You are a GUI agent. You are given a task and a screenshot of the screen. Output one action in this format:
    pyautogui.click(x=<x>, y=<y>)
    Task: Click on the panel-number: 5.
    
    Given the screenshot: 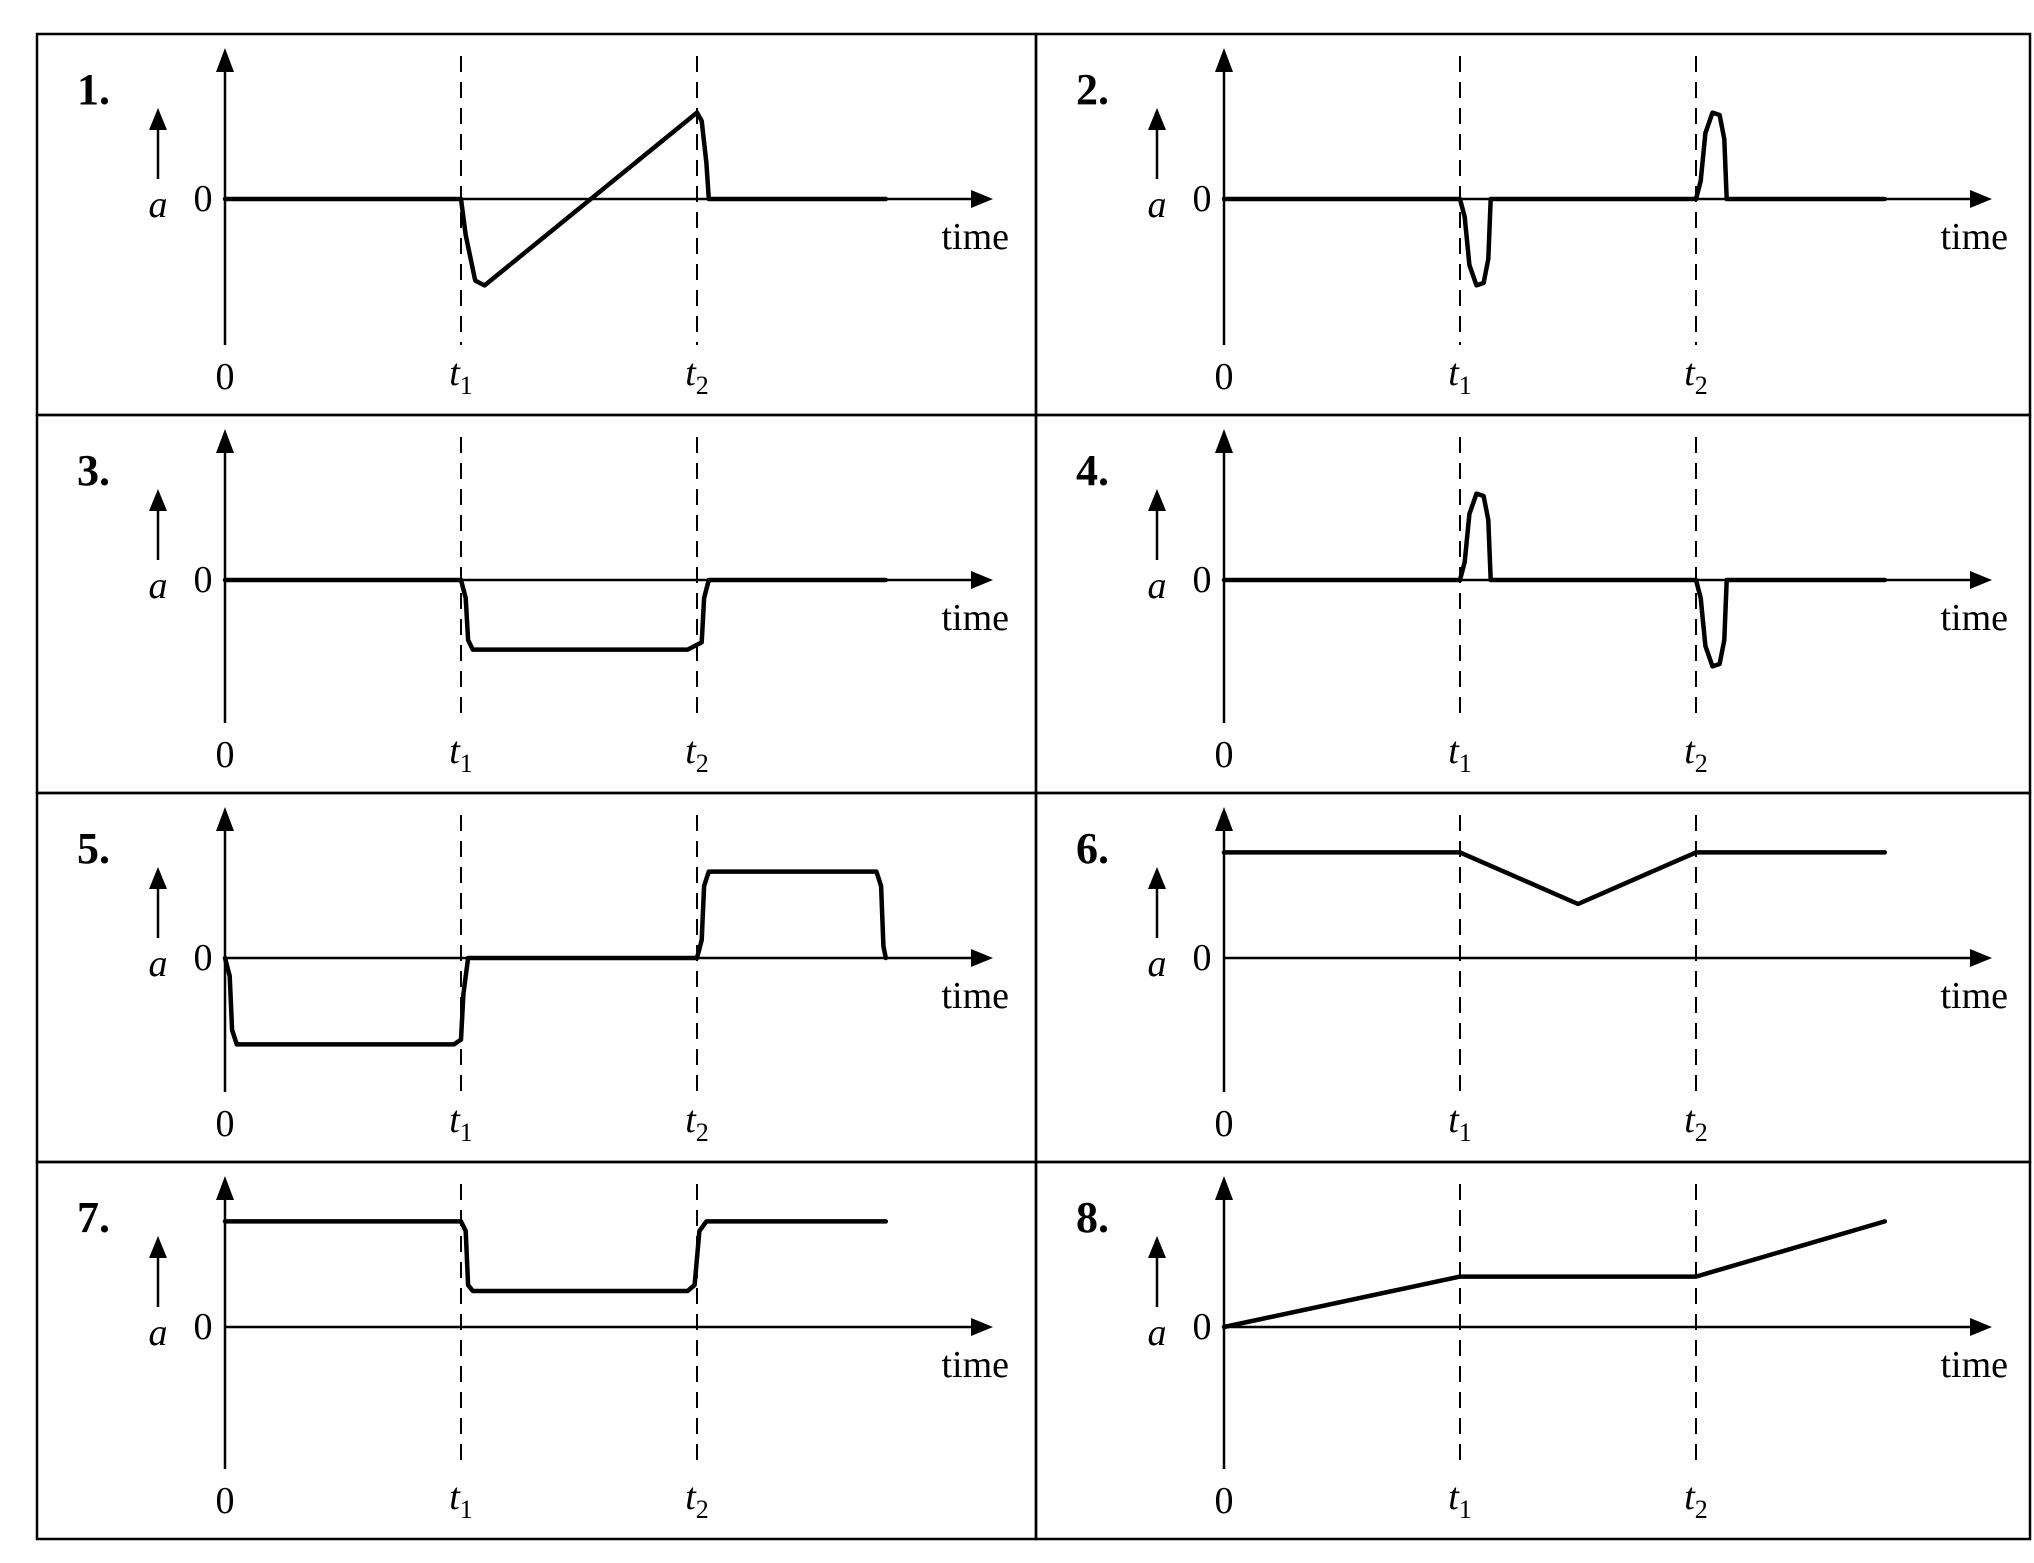 What is the action you would take?
    pyautogui.click(x=93, y=848)
    